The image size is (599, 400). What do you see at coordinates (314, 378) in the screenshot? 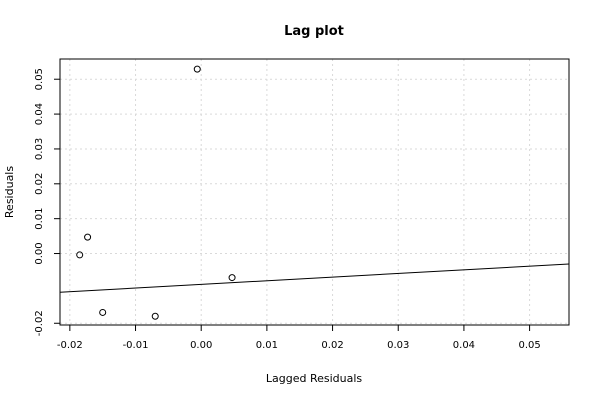
I see `x-axis-label: Lagged Residuals` at bounding box center [314, 378].